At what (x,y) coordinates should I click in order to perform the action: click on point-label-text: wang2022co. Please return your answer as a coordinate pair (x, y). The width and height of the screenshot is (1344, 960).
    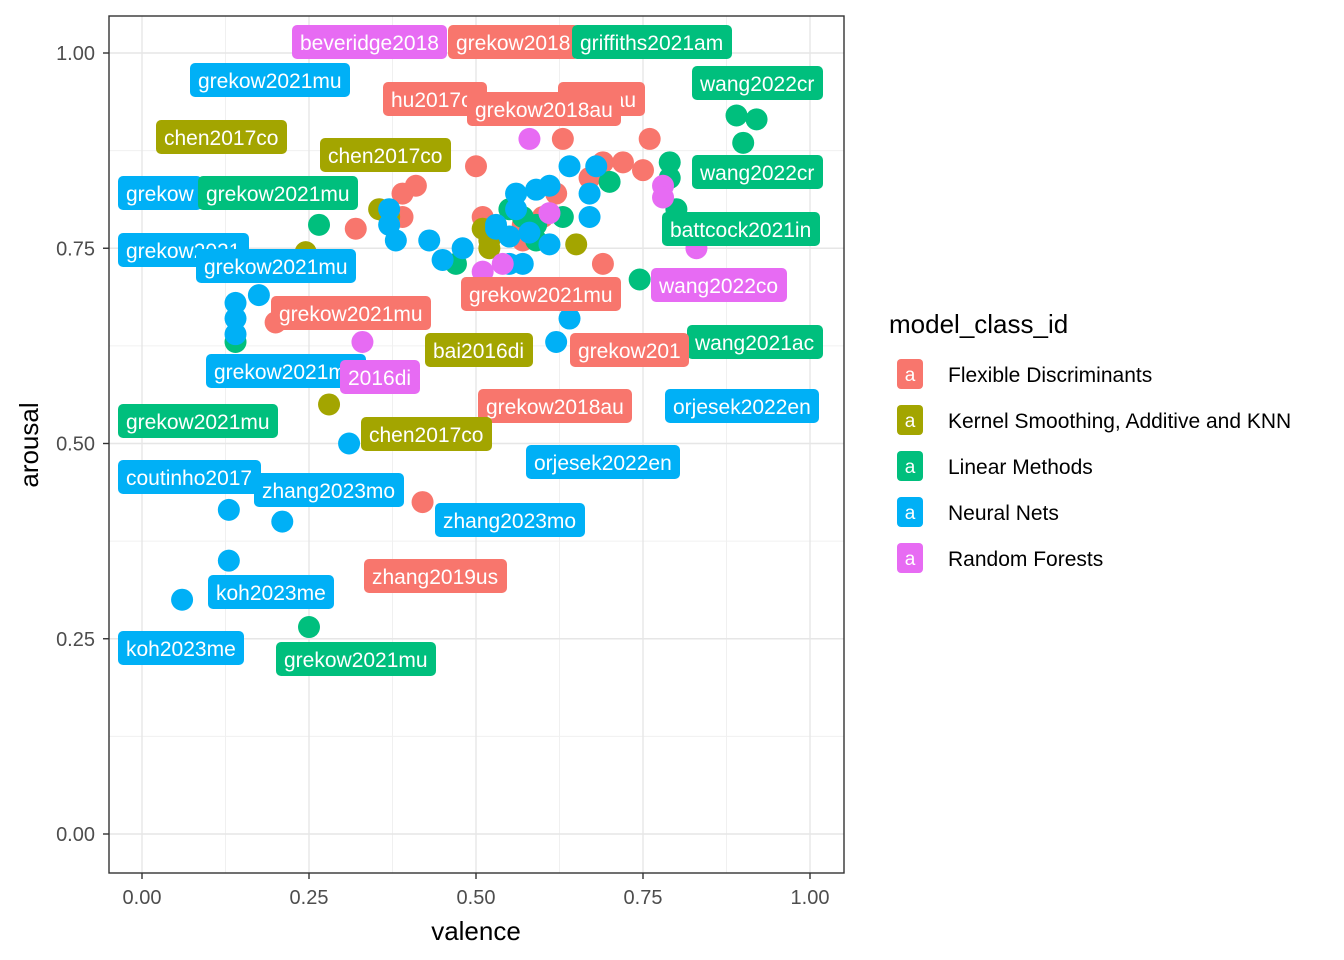
    Looking at the image, I should click on (718, 286).